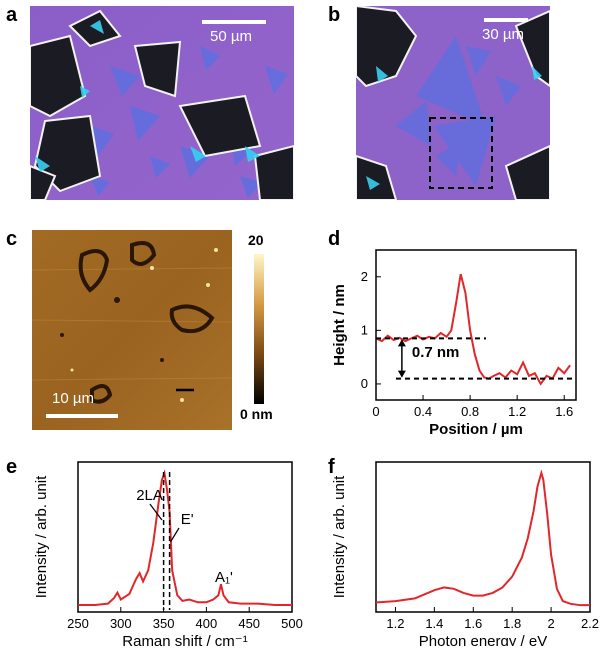  What do you see at coordinates (12, 15) in the screenshot?
I see `panel-letter-a: a` at bounding box center [12, 15].